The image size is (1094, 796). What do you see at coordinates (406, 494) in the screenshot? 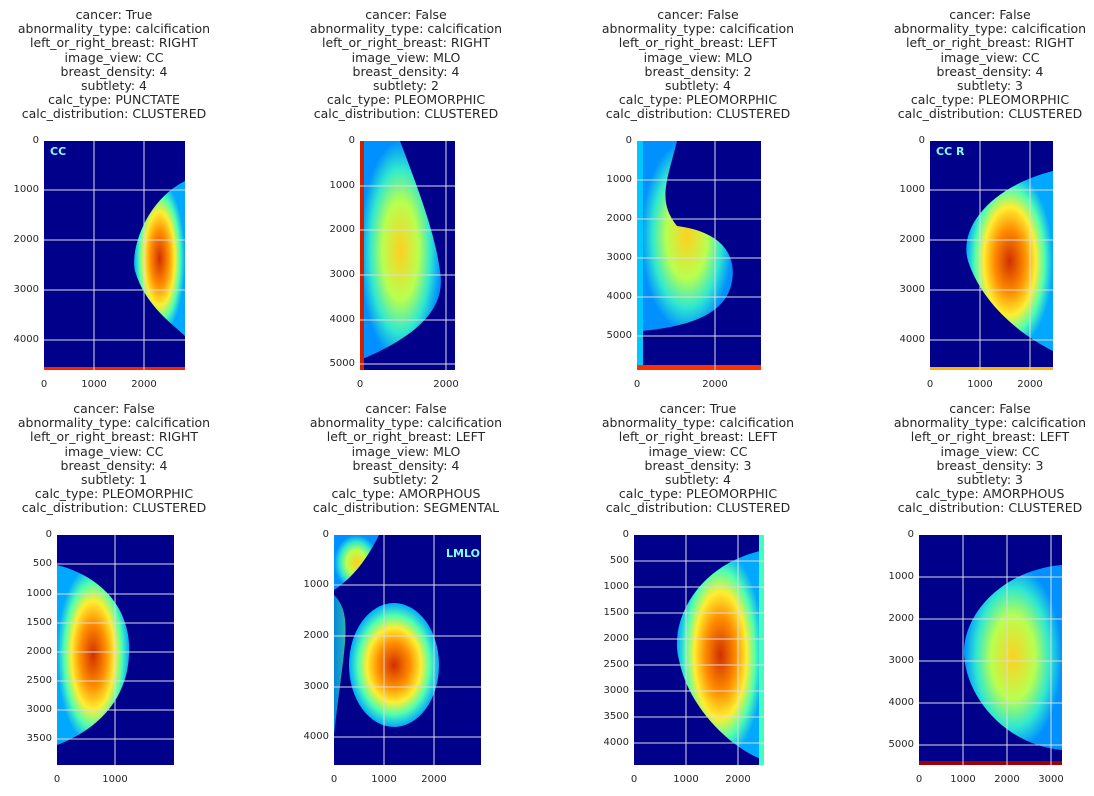
I see `title-line: calc_type: AMORPHOUS` at bounding box center [406, 494].